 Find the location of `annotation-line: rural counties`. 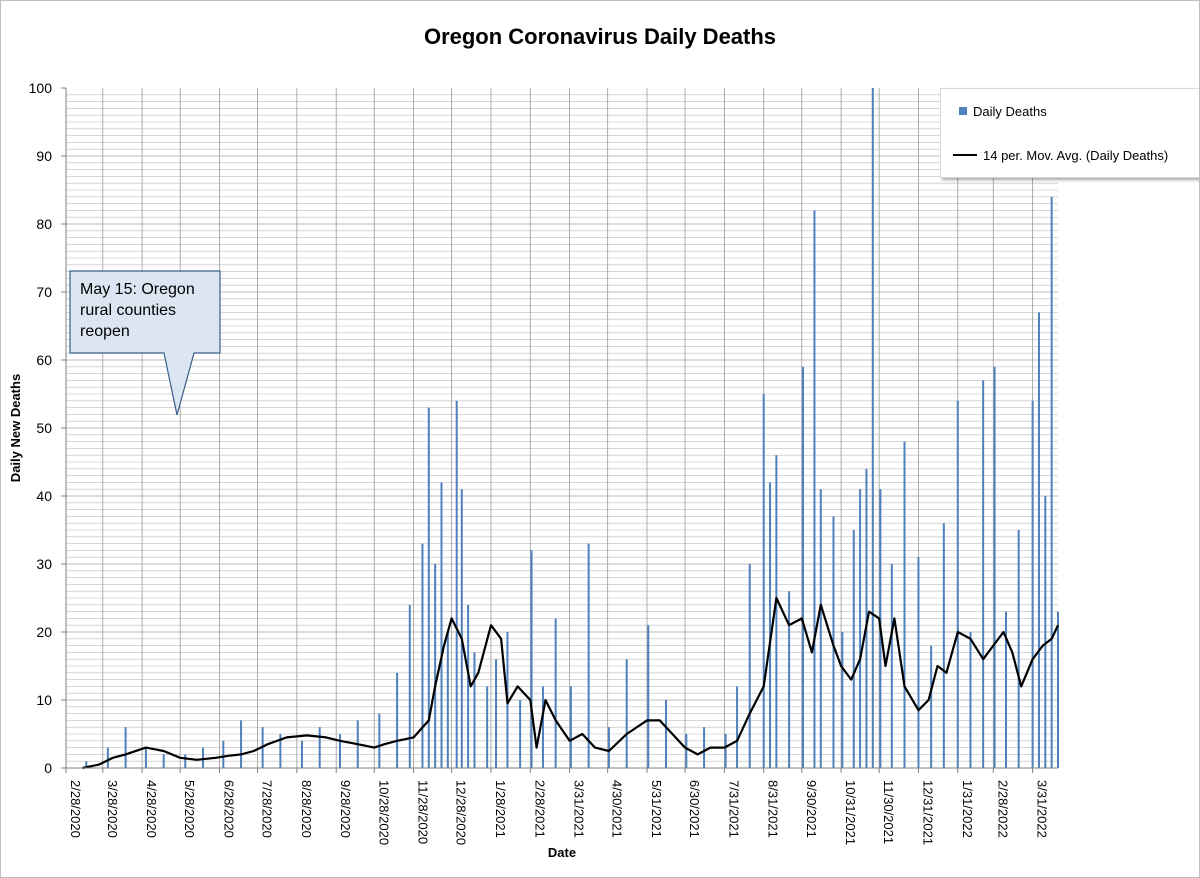

annotation-line: rural counties is located at coordinates (128, 310).